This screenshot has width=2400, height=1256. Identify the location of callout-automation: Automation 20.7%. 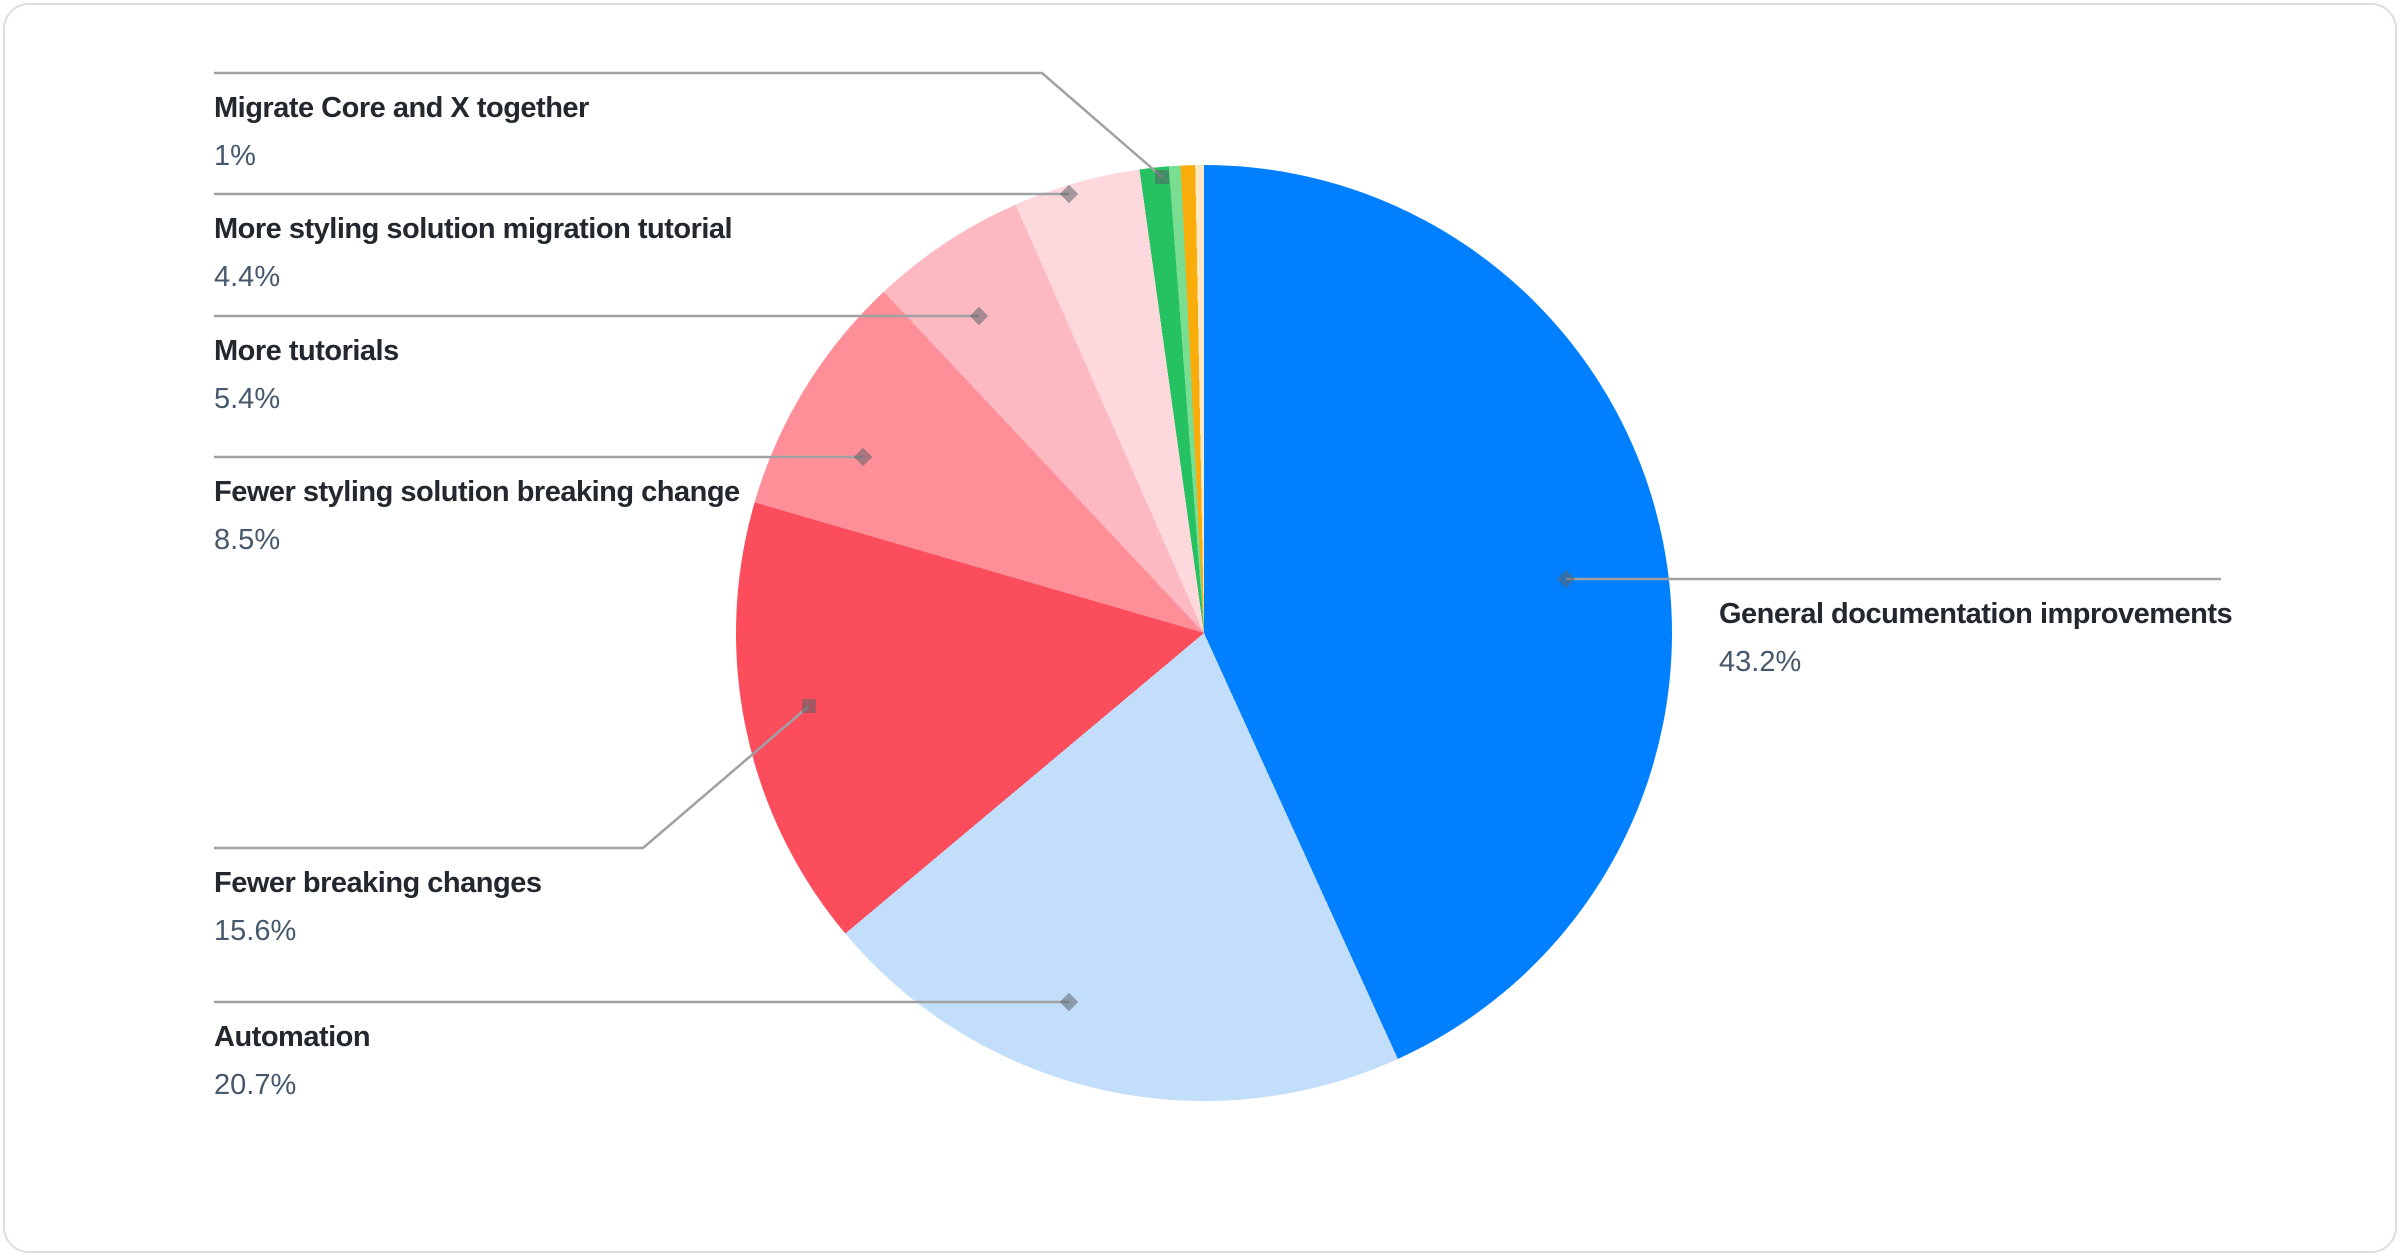
(292, 1061).